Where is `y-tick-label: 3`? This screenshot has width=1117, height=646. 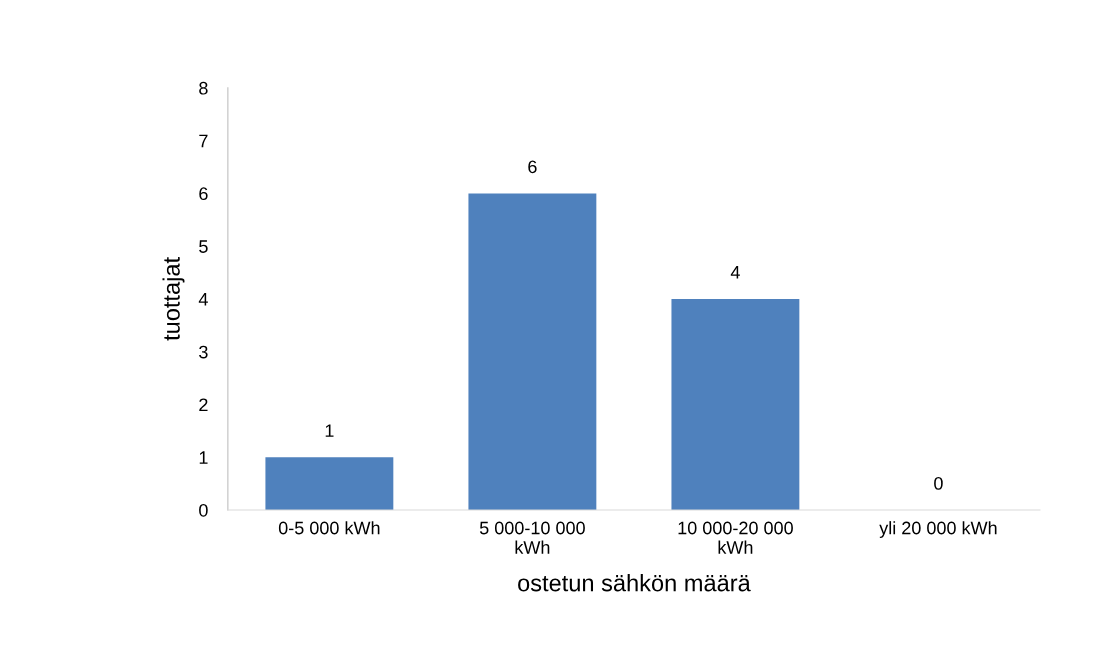 y-tick-label: 3 is located at coordinates (203, 352).